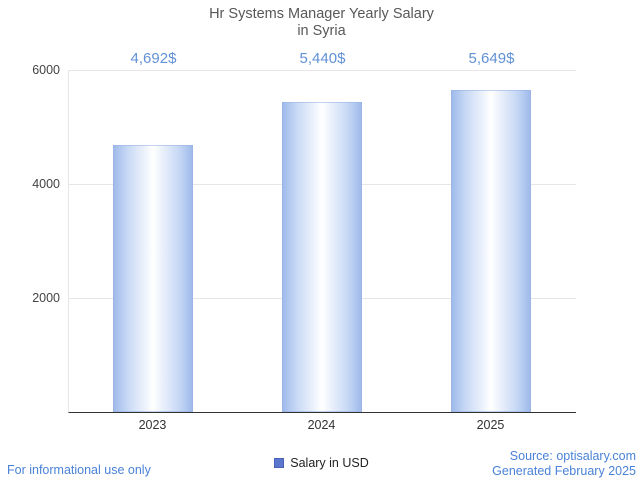 The image size is (643, 483). What do you see at coordinates (279, 463) in the screenshot?
I see `legend-swatch-icon` at bounding box center [279, 463].